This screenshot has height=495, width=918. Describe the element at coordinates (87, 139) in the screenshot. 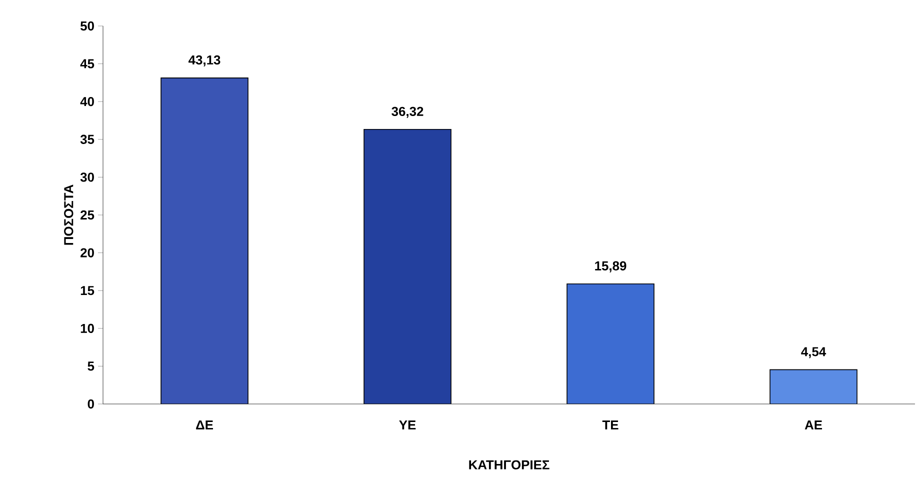

I see `y-tick-label: 35` at that location.